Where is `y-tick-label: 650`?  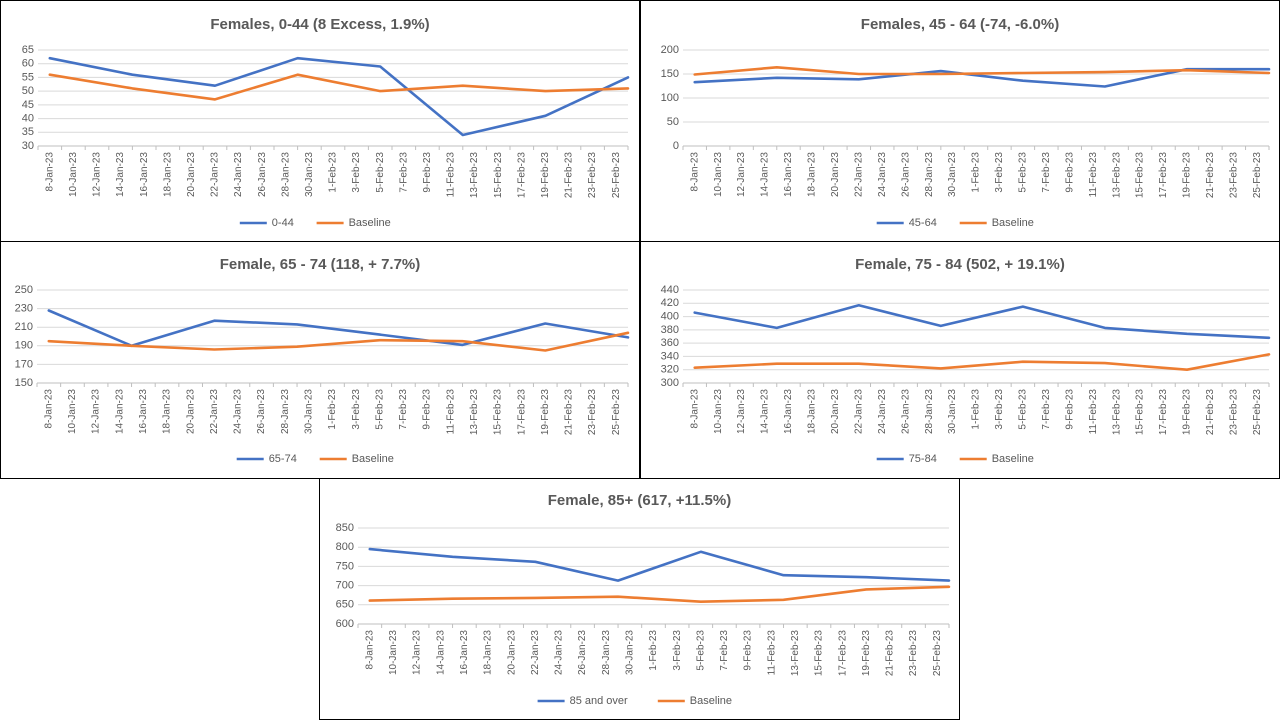
y-tick-label: 650 is located at coordinates (345, 605).